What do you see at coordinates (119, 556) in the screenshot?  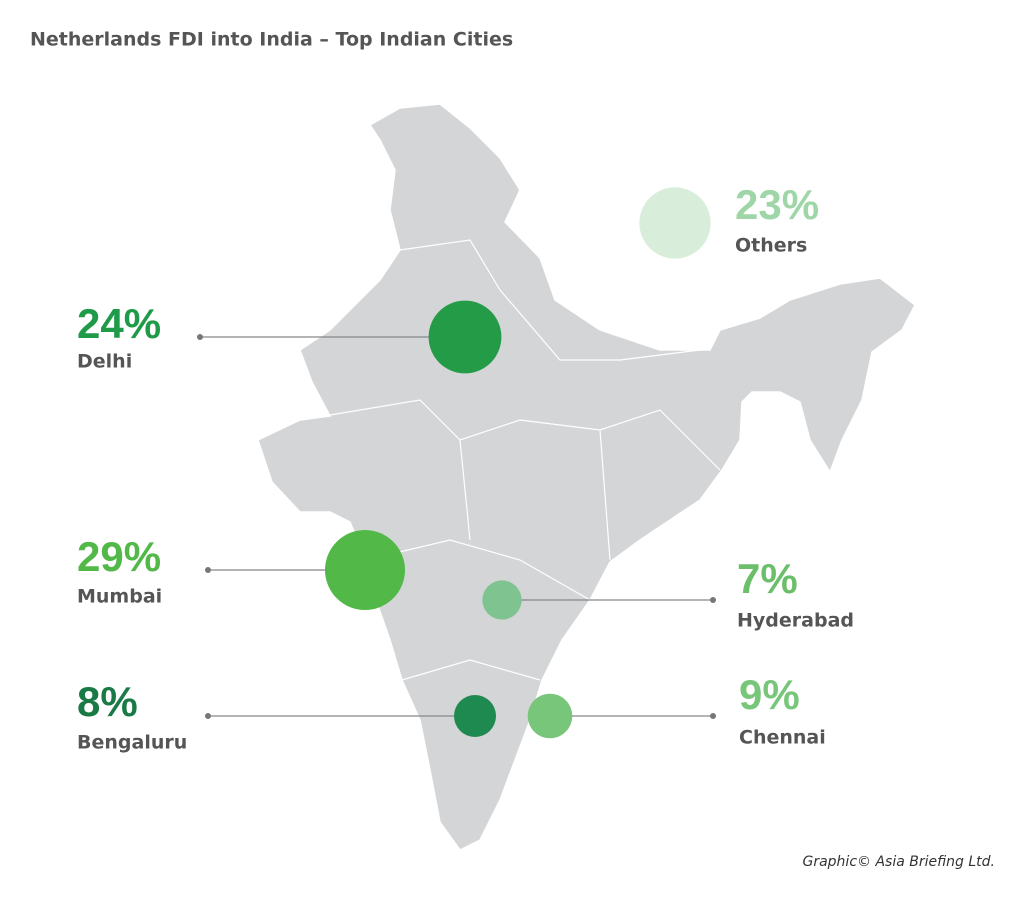 I see `value-label: 29%` at bounding box center [119, 556].